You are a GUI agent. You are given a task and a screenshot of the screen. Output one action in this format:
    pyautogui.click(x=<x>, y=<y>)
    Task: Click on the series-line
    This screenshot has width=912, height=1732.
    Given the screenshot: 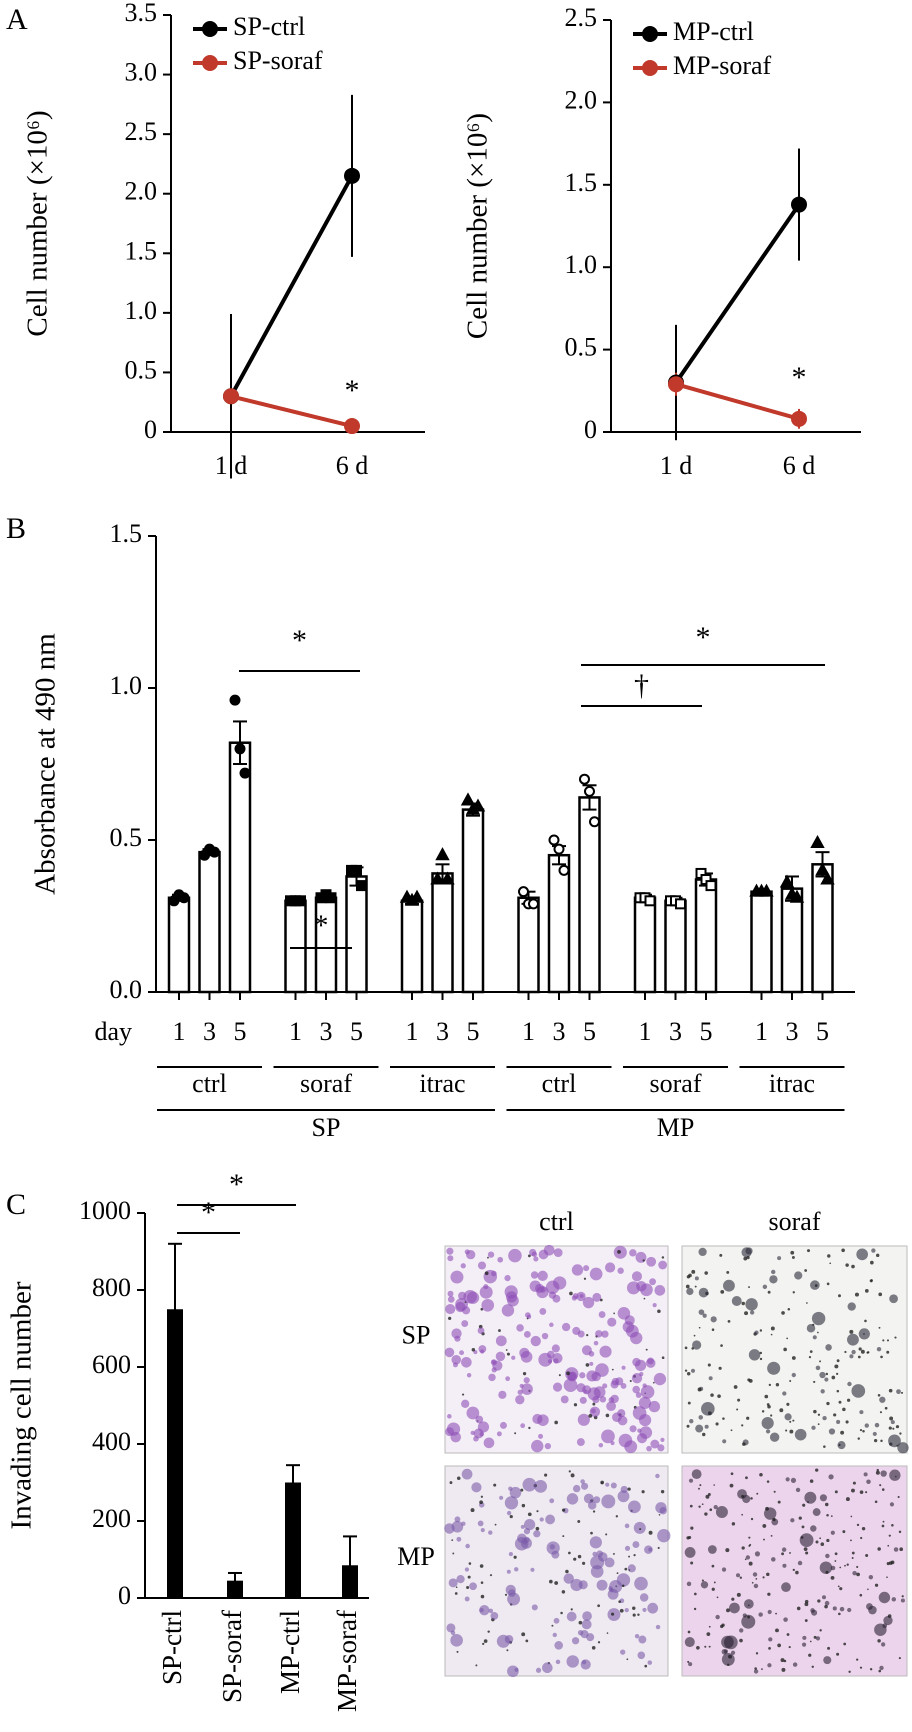 What is the action you would take?
    pyautogui.click(x=291, y=411)
    